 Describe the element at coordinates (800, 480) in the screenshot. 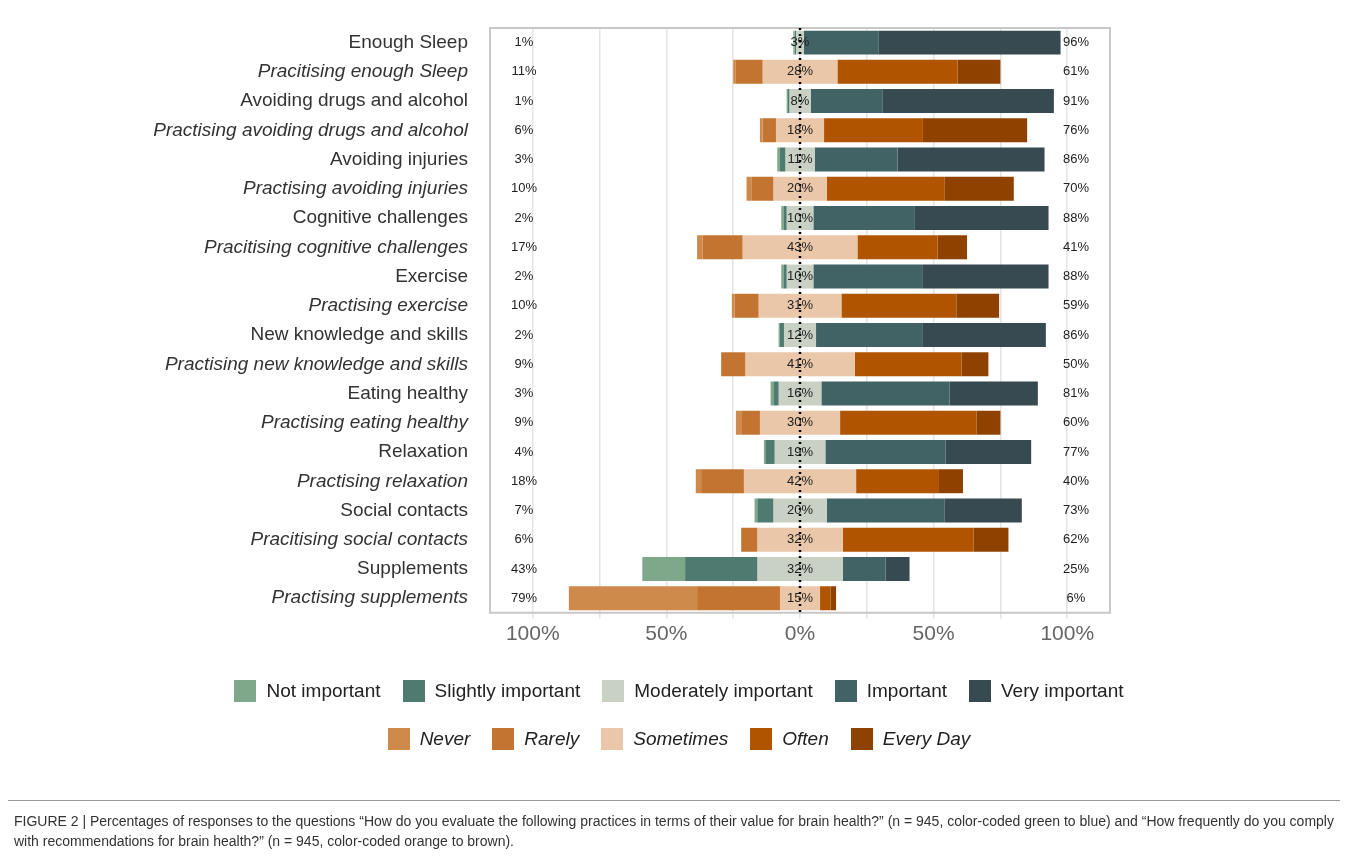

I see `data-label: 42%` at that location.